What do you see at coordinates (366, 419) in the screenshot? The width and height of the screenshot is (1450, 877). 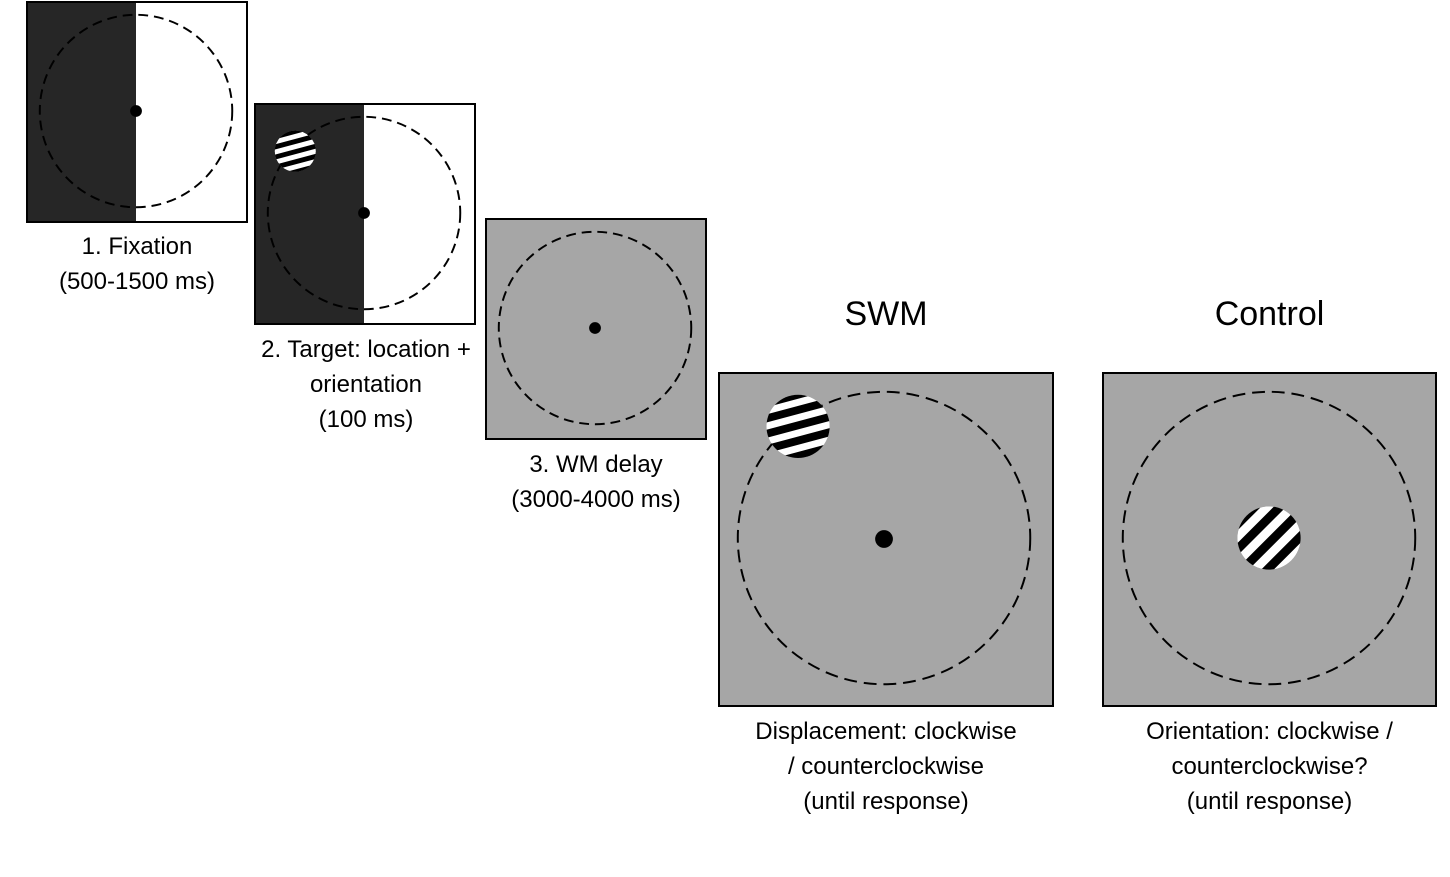 I see `caption-line: (100 ms)` at bounding box center [366, 419].